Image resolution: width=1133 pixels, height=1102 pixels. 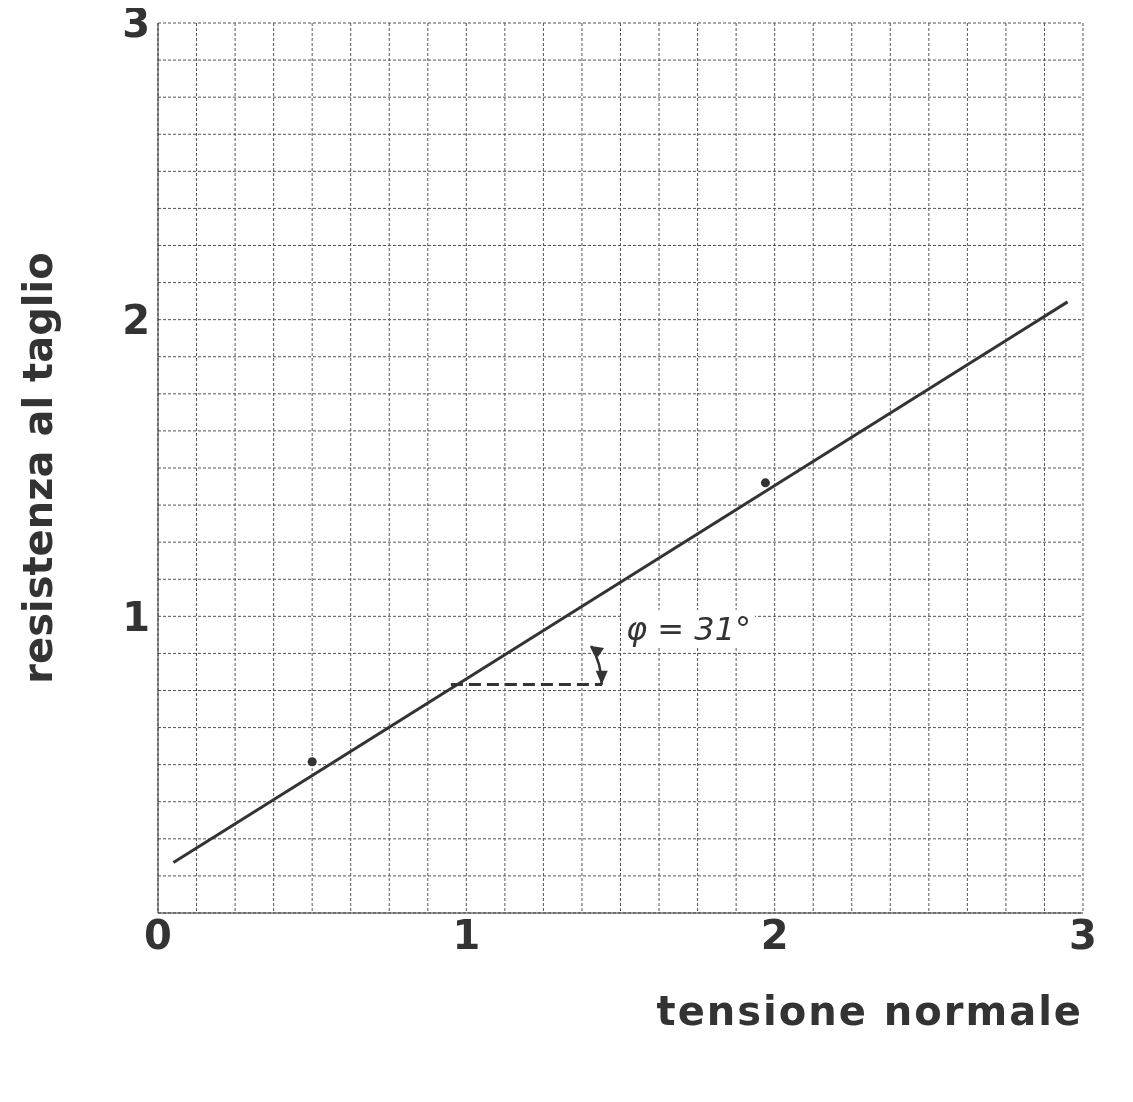 I want to click on x-tick-label: 0, so click(x=158, y=935).